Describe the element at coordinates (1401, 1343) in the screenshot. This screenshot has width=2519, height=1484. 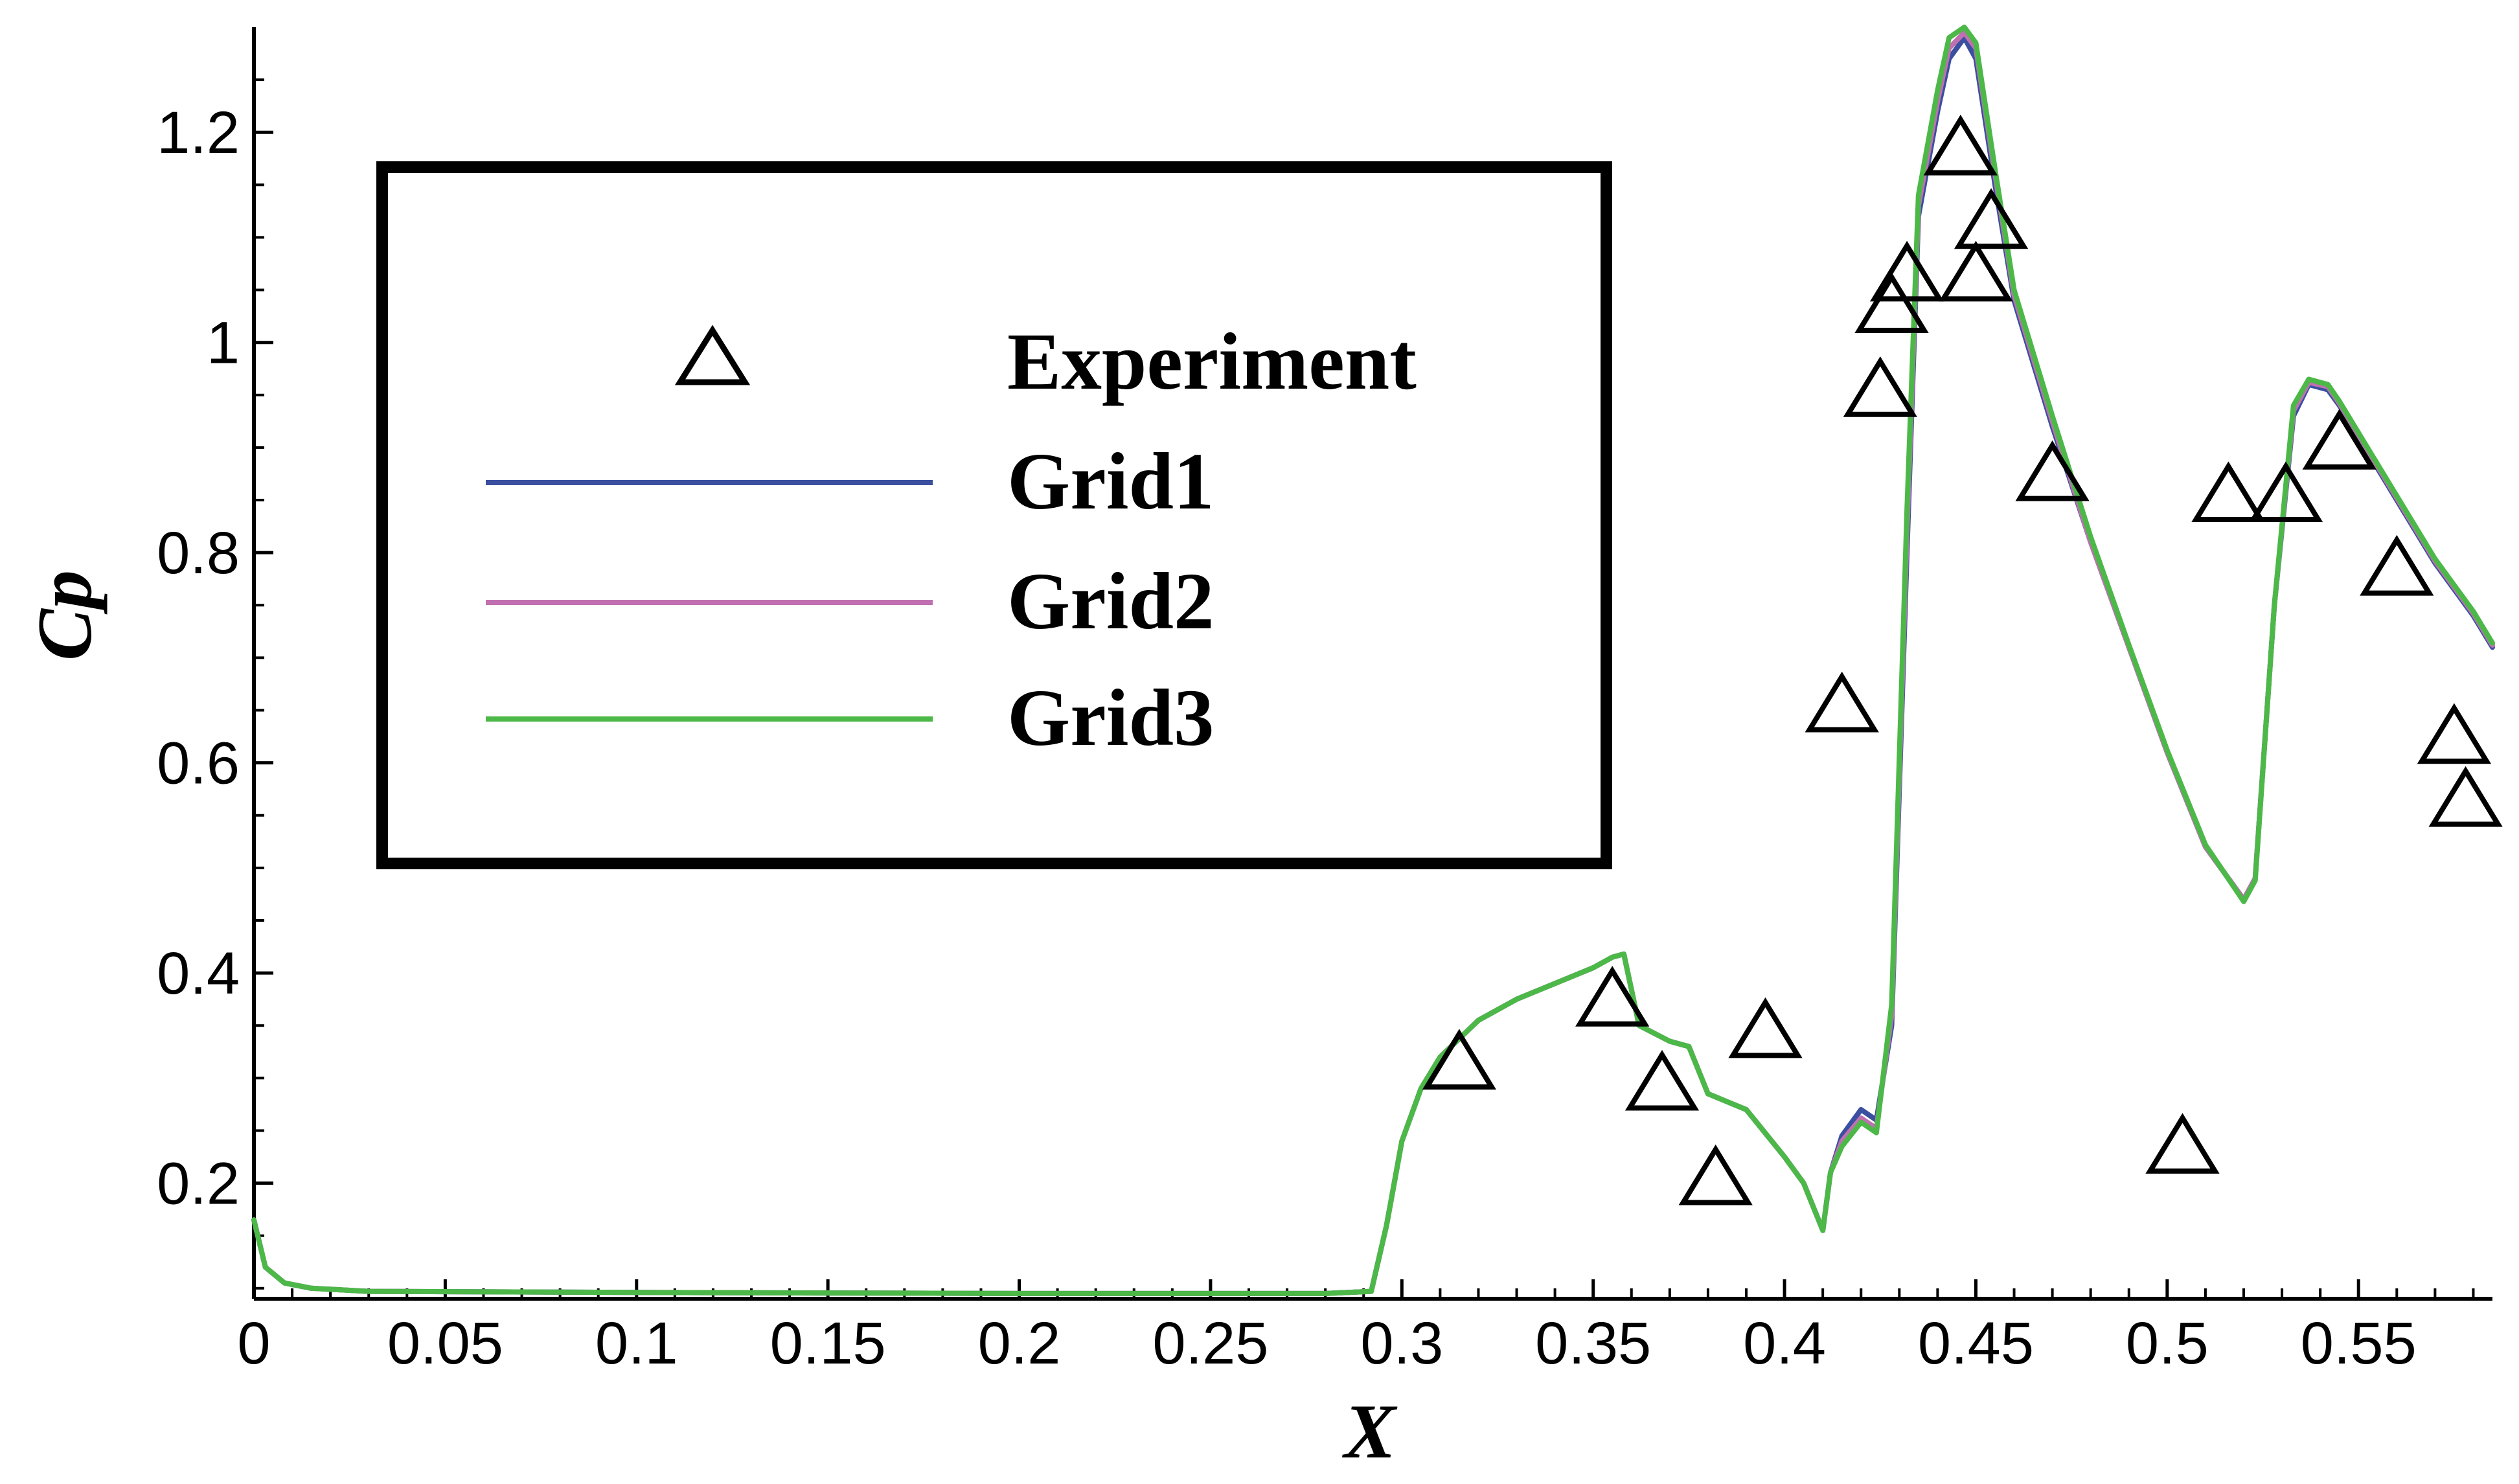
I see `x-tick-label: 0.3` at that location.